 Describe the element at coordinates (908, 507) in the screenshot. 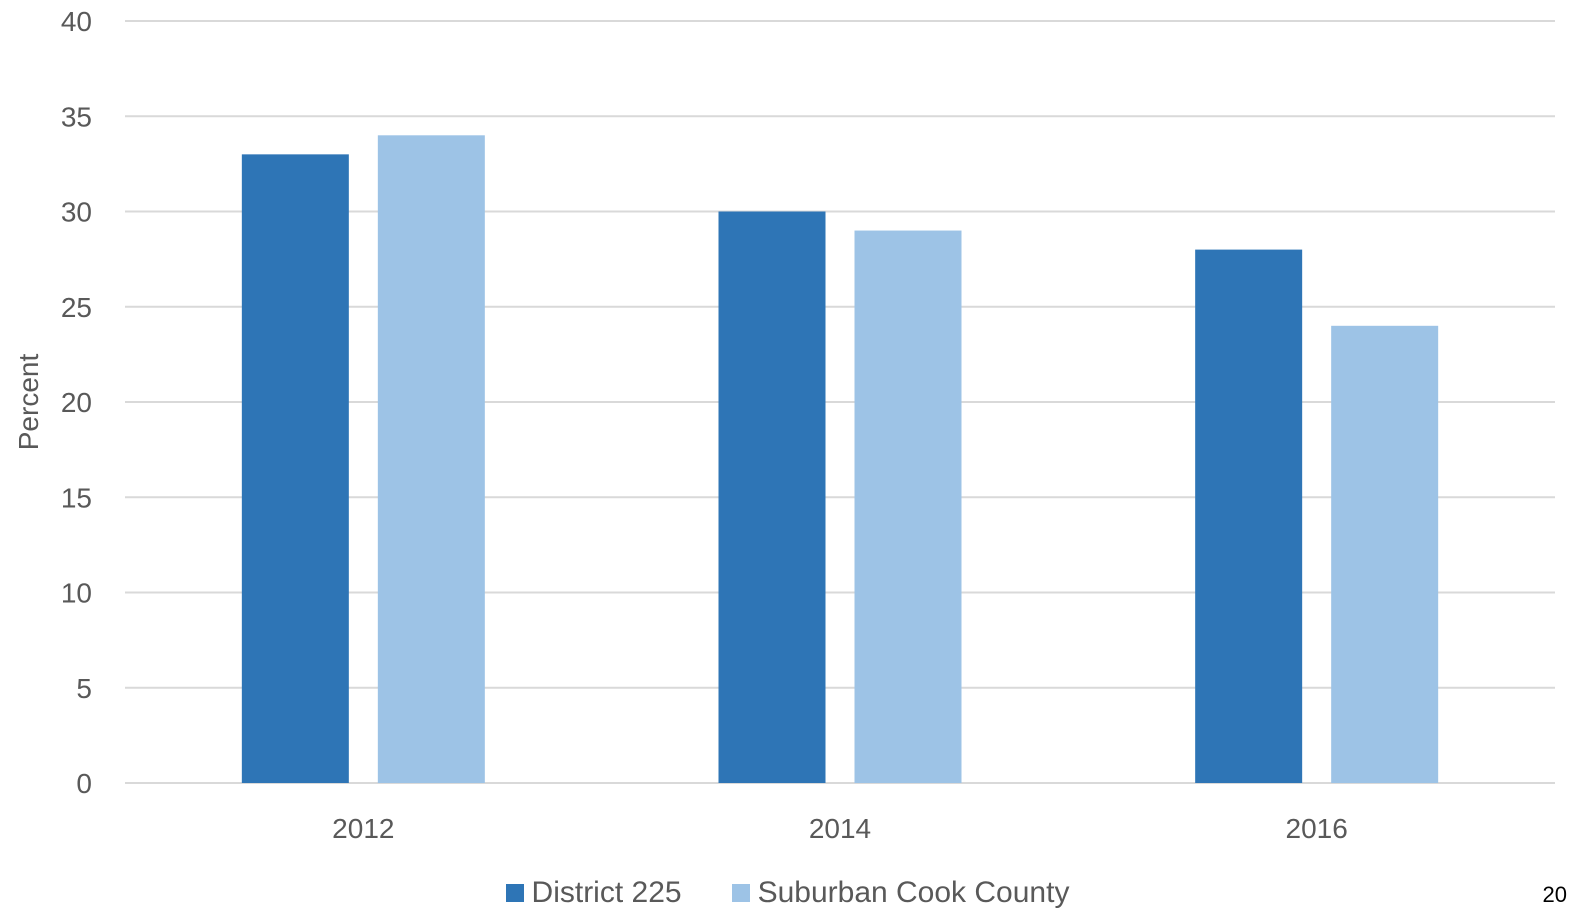

I see `bar-suburban-cook-county-2014` at that location.